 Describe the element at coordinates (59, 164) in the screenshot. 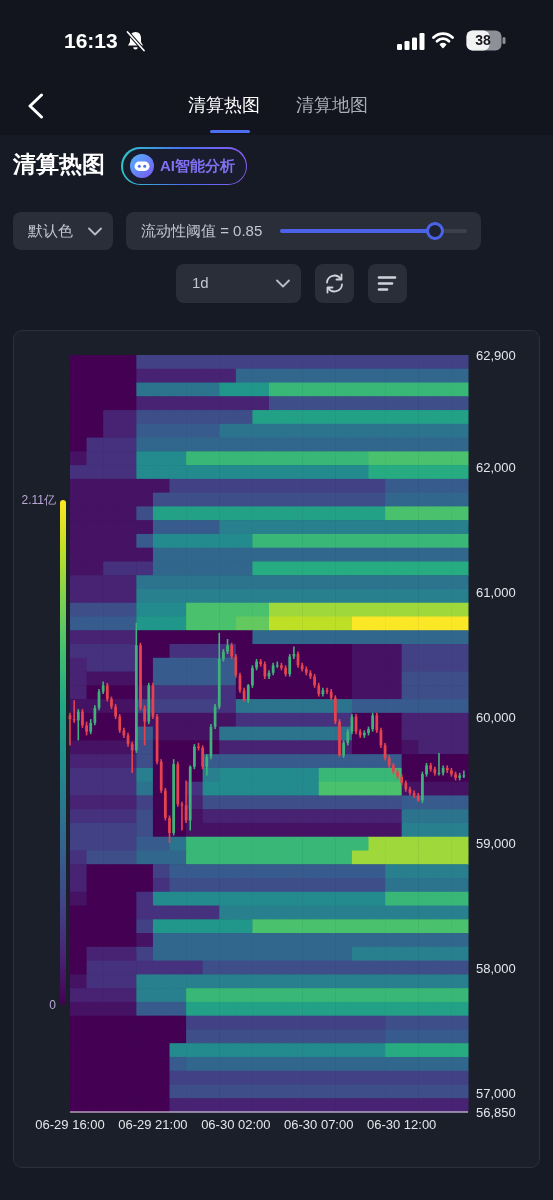

I see `chart-title: 清算热图` at that location.